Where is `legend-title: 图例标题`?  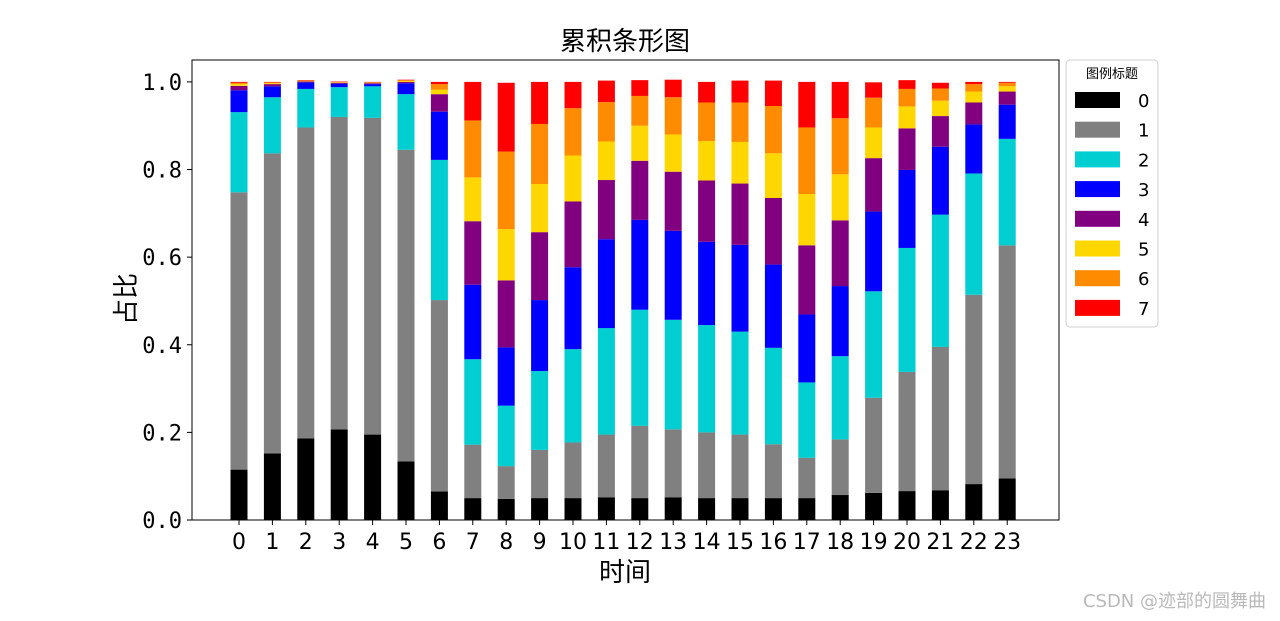
legend-title: 图例标题 is located at coordinates (1112, 74).